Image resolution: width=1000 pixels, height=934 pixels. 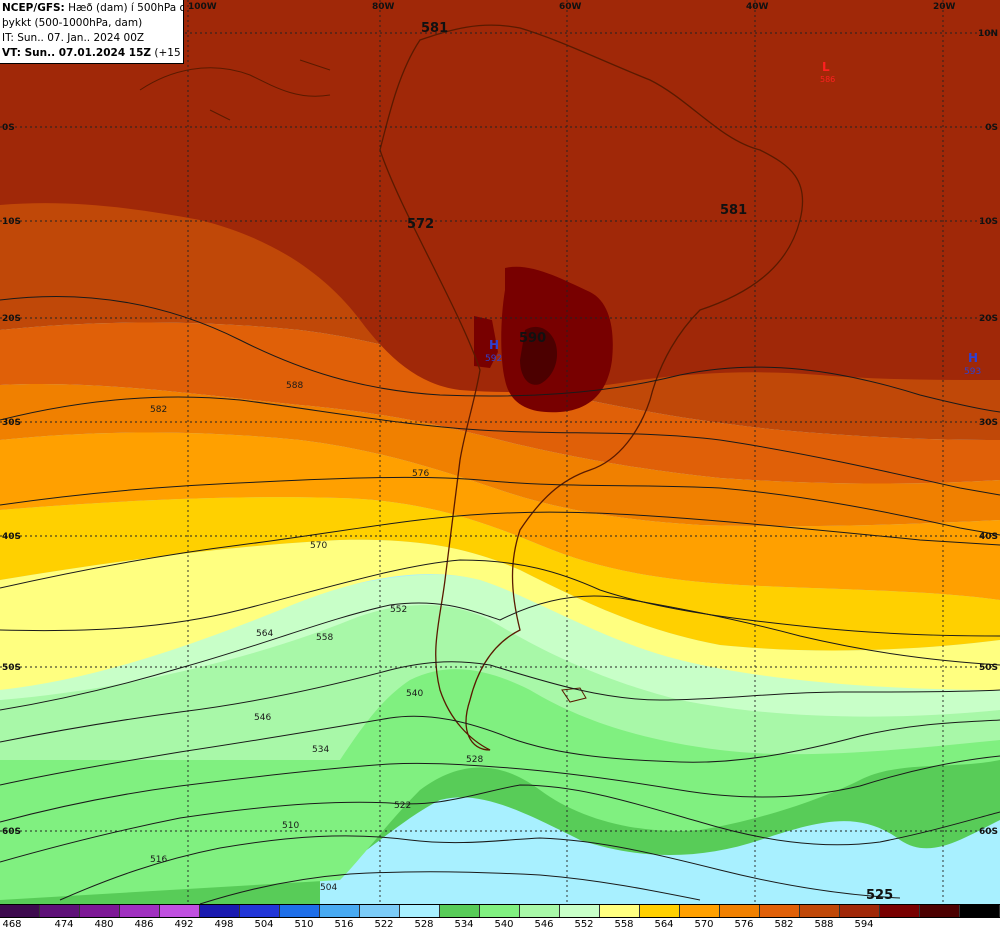 I want to click on legend-value-label: 486, so click(x=144, y=924).